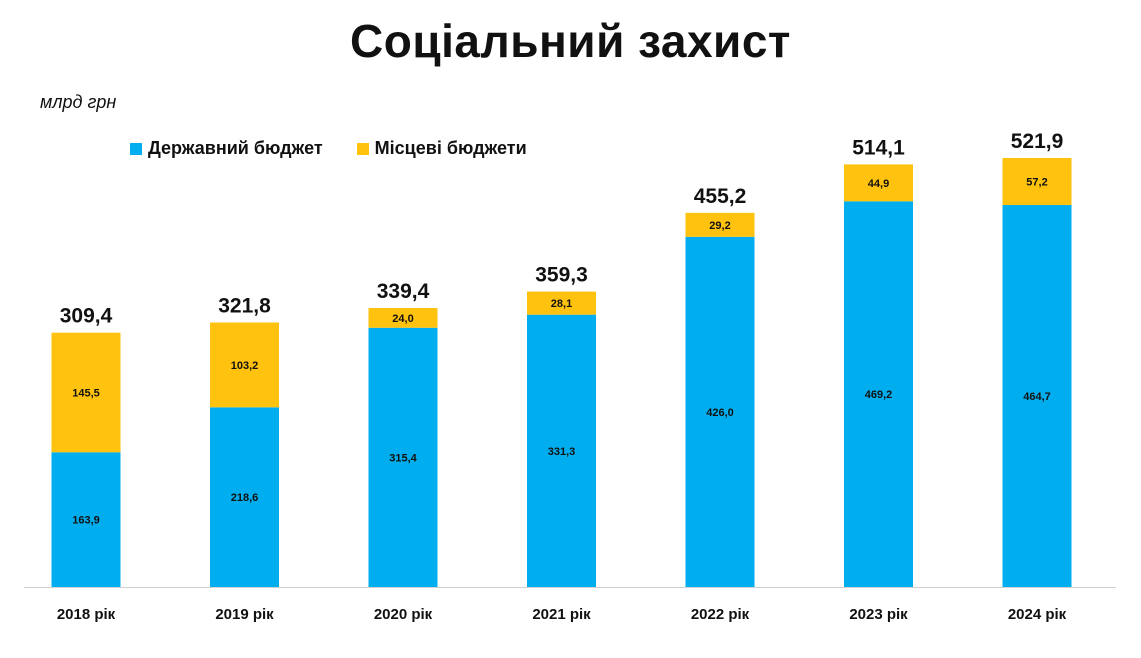 Image resolution: width=1141 pixels, height=658 pixels. I want to click on total-label: 321,8, so click(244, 305).